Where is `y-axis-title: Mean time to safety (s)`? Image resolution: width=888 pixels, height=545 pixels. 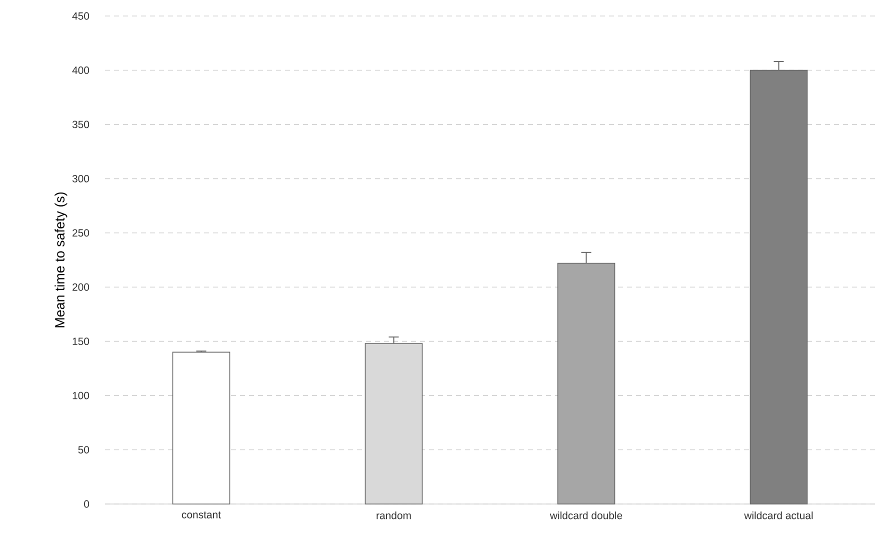
y-axis-title: Mean time to safety (s) is located at coordinates (61, 260).